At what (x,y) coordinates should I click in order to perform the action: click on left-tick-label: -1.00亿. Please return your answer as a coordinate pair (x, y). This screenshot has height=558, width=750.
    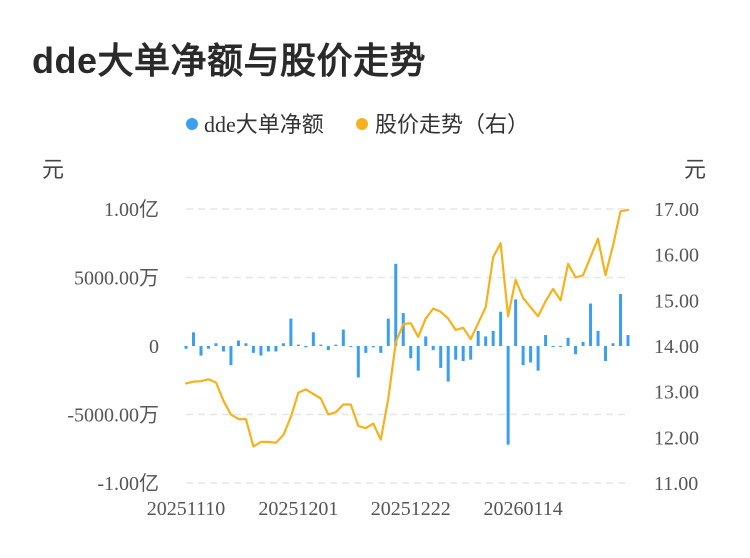
    Looking at the image, I should click on (128, 483).